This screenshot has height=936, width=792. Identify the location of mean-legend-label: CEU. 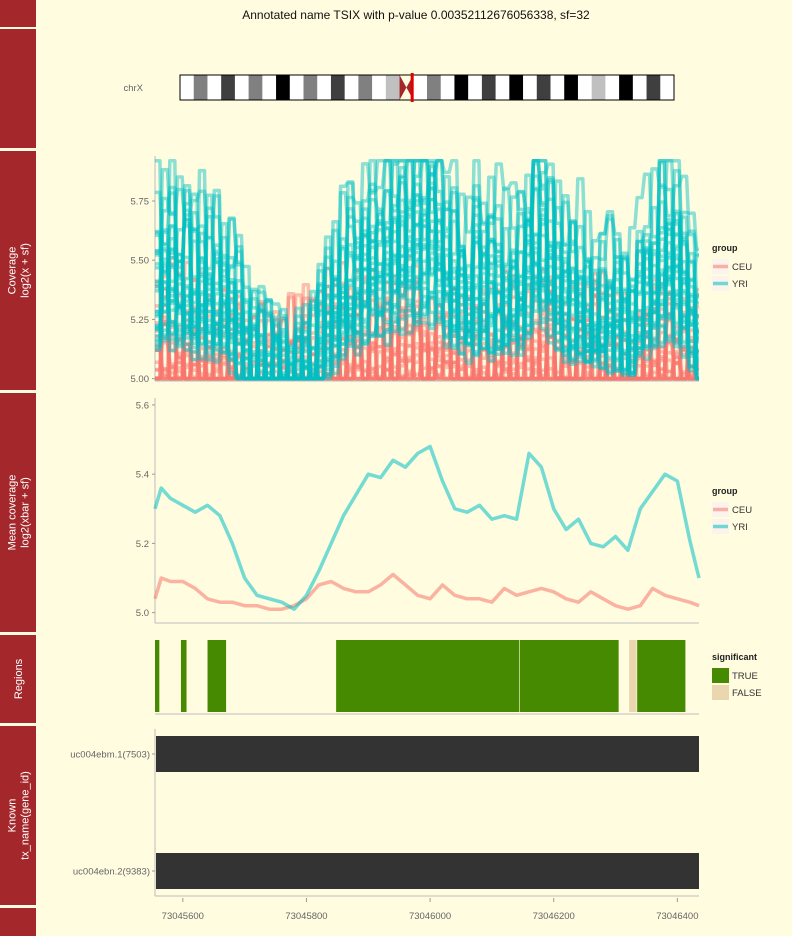
(742, 510).